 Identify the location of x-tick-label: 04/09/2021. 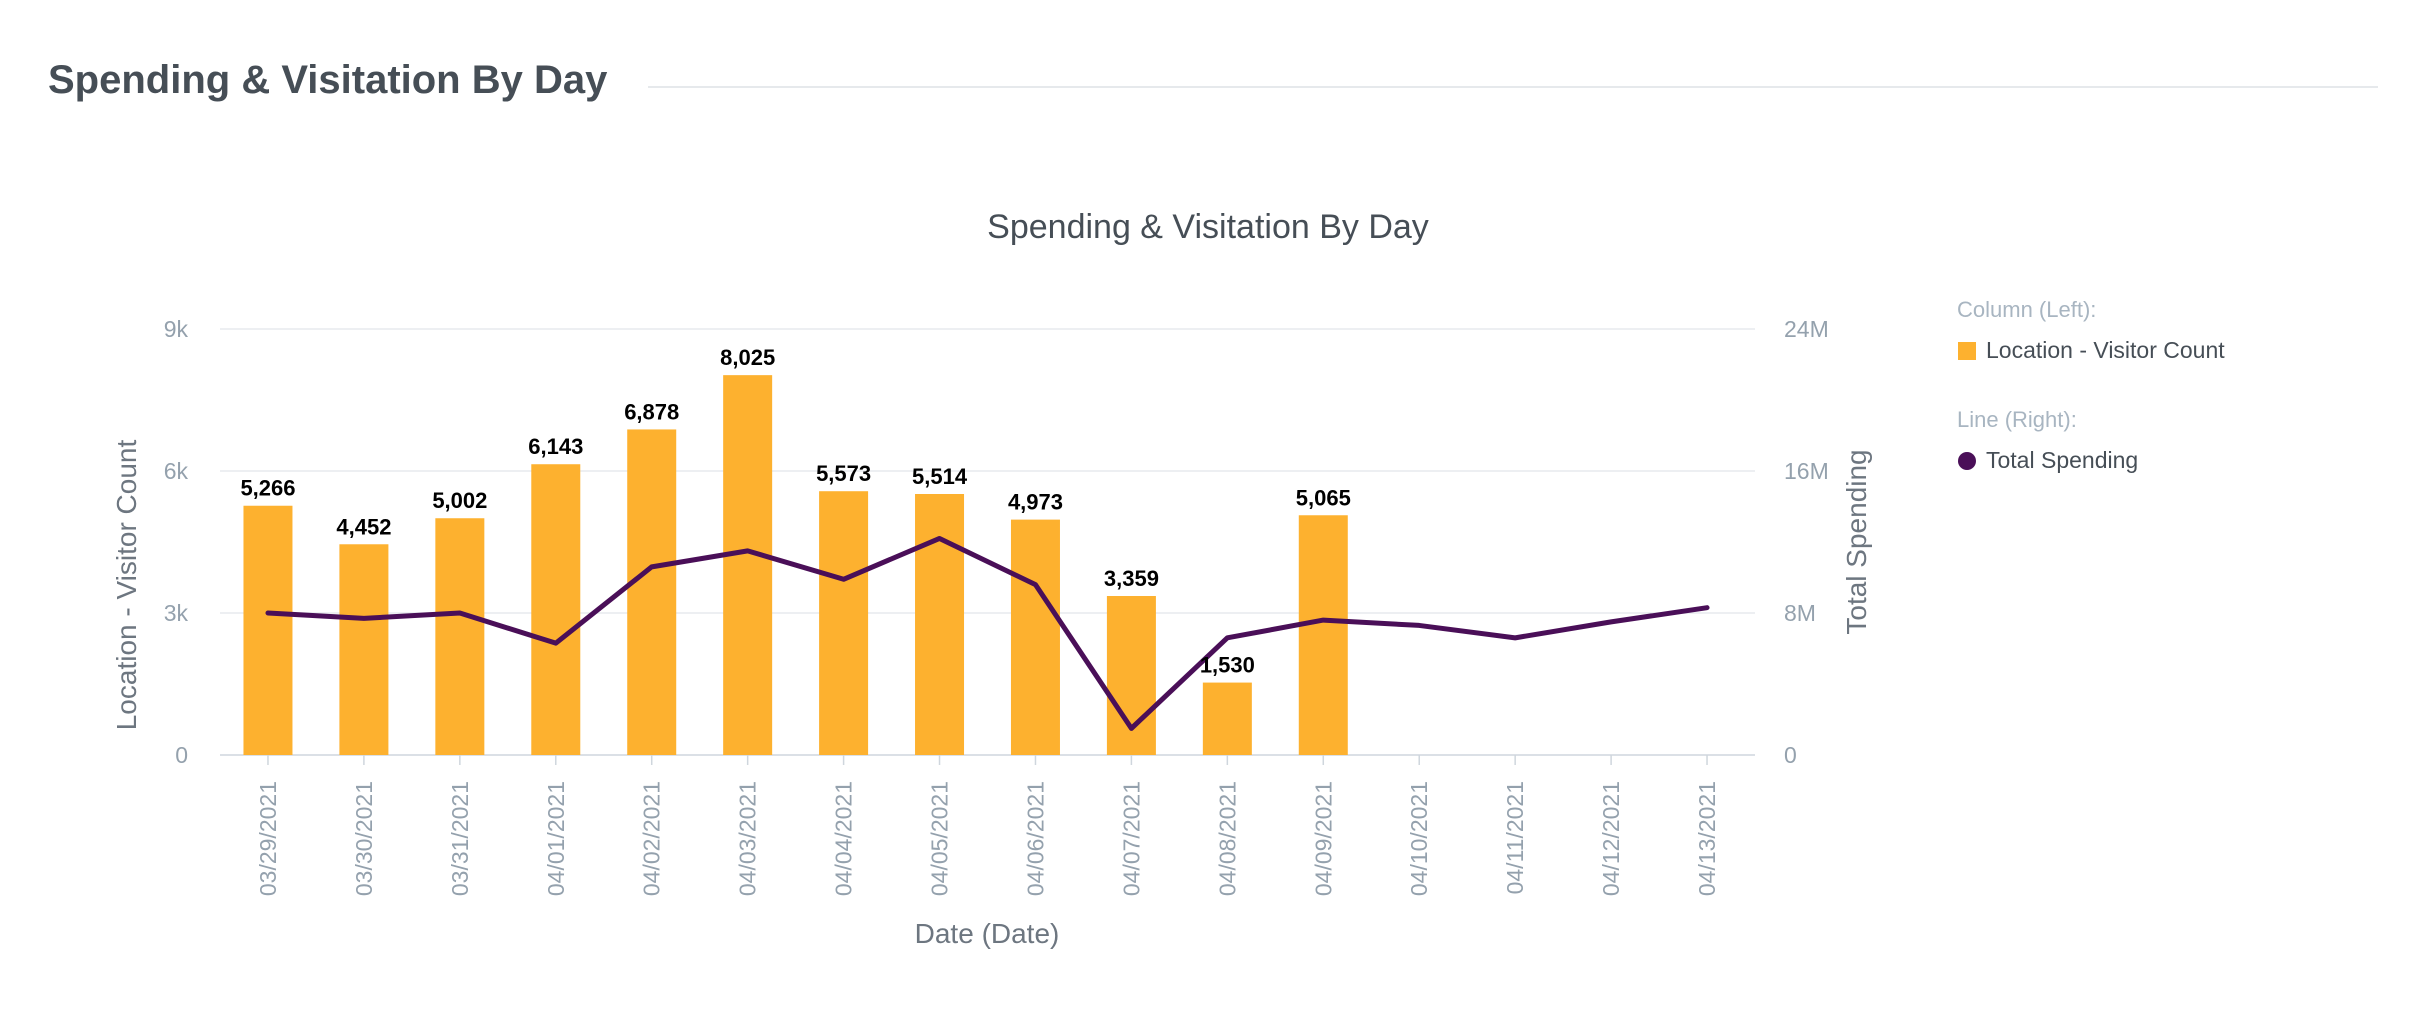
(1323, 838).